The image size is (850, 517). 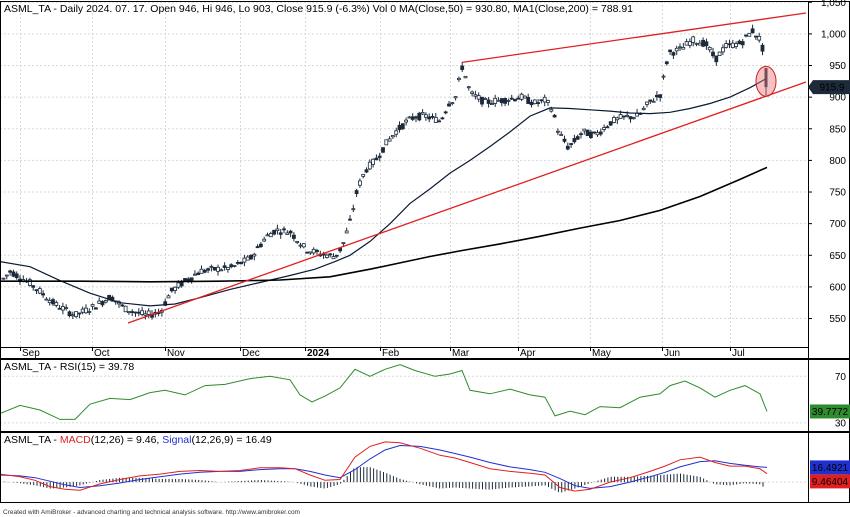 What do you see at coordinates (672, 353) in the screenshot?
I see `x-tick-label: Jun` at bounding box center [672, 353].